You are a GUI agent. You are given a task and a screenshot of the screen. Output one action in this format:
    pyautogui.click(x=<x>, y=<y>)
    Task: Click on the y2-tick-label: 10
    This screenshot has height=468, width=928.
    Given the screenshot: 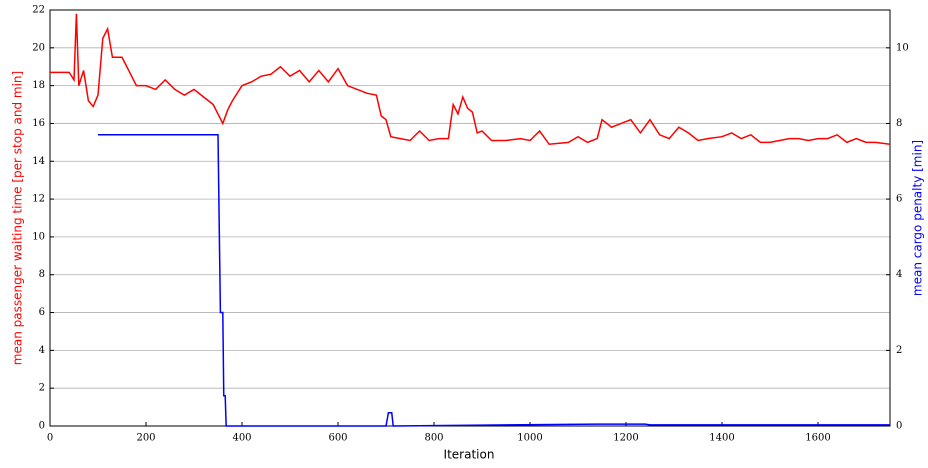 What is the action you would take?
    pyautogui.click(x=902, y=47)
    